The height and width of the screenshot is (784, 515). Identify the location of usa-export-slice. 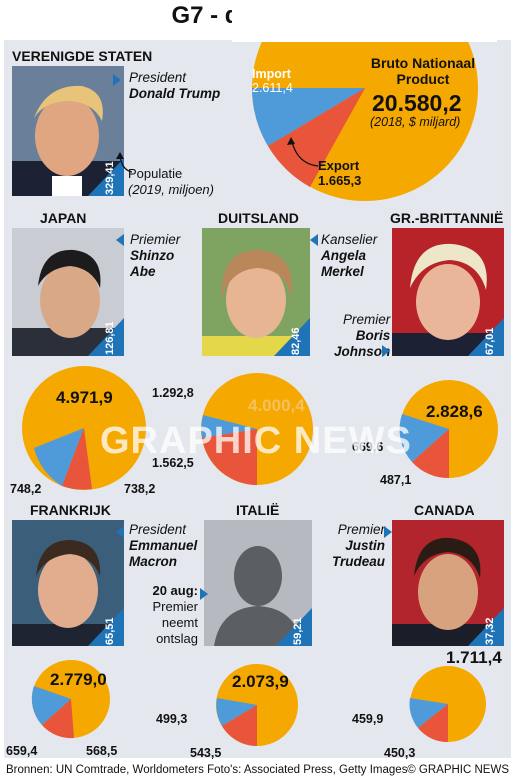
(316, 137).